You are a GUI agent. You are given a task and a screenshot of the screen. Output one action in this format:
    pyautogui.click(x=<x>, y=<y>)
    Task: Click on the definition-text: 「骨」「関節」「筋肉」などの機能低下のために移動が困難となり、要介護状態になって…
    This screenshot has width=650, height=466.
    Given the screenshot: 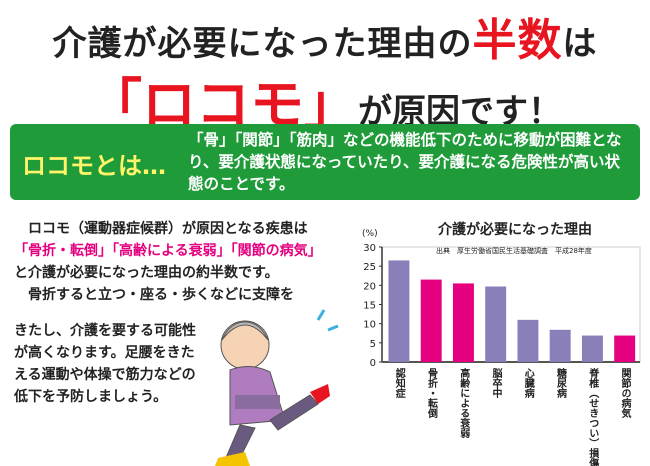 What is the action you would take?
    pyautogui.click(x=405, y=162)
    